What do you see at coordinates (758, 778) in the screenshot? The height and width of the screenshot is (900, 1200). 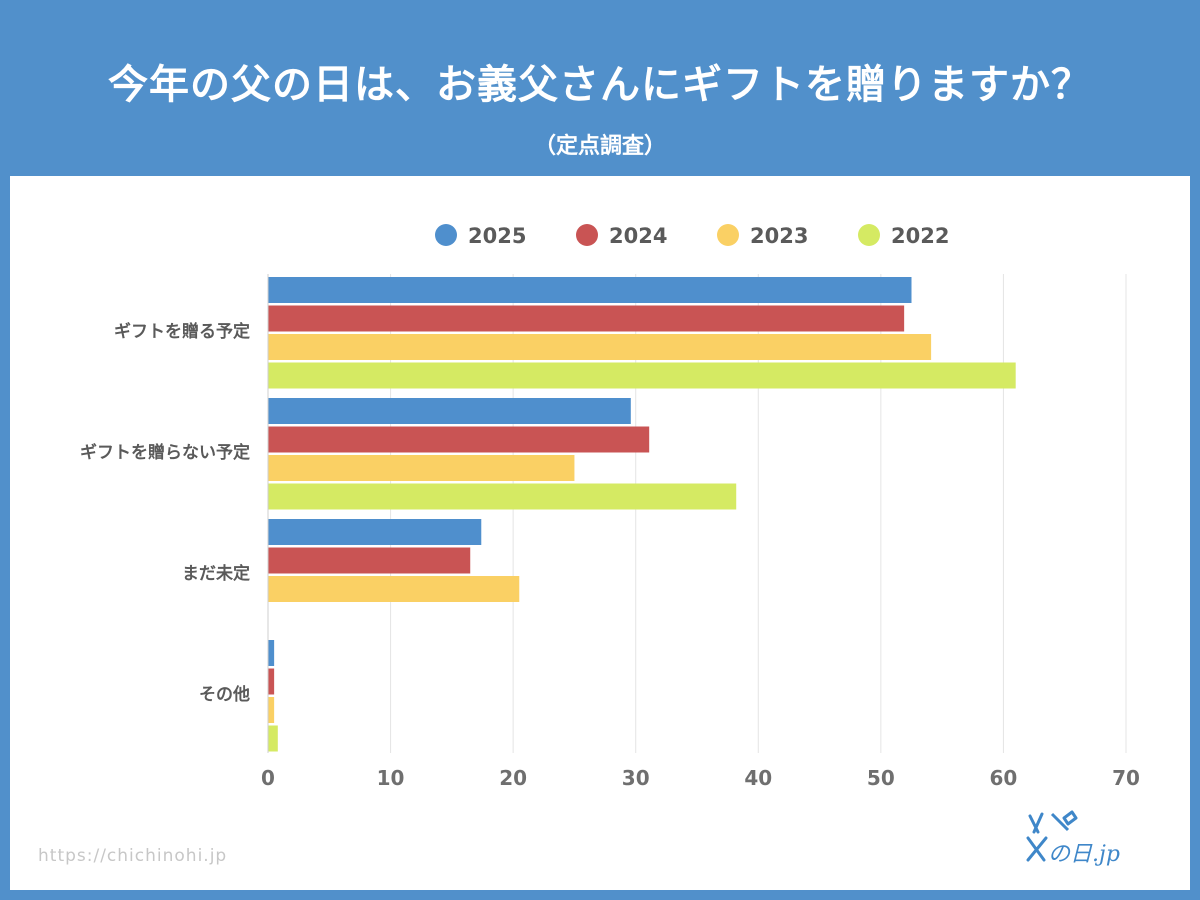 I see `x-tick-label: 40` at bounding box center [758, 778].